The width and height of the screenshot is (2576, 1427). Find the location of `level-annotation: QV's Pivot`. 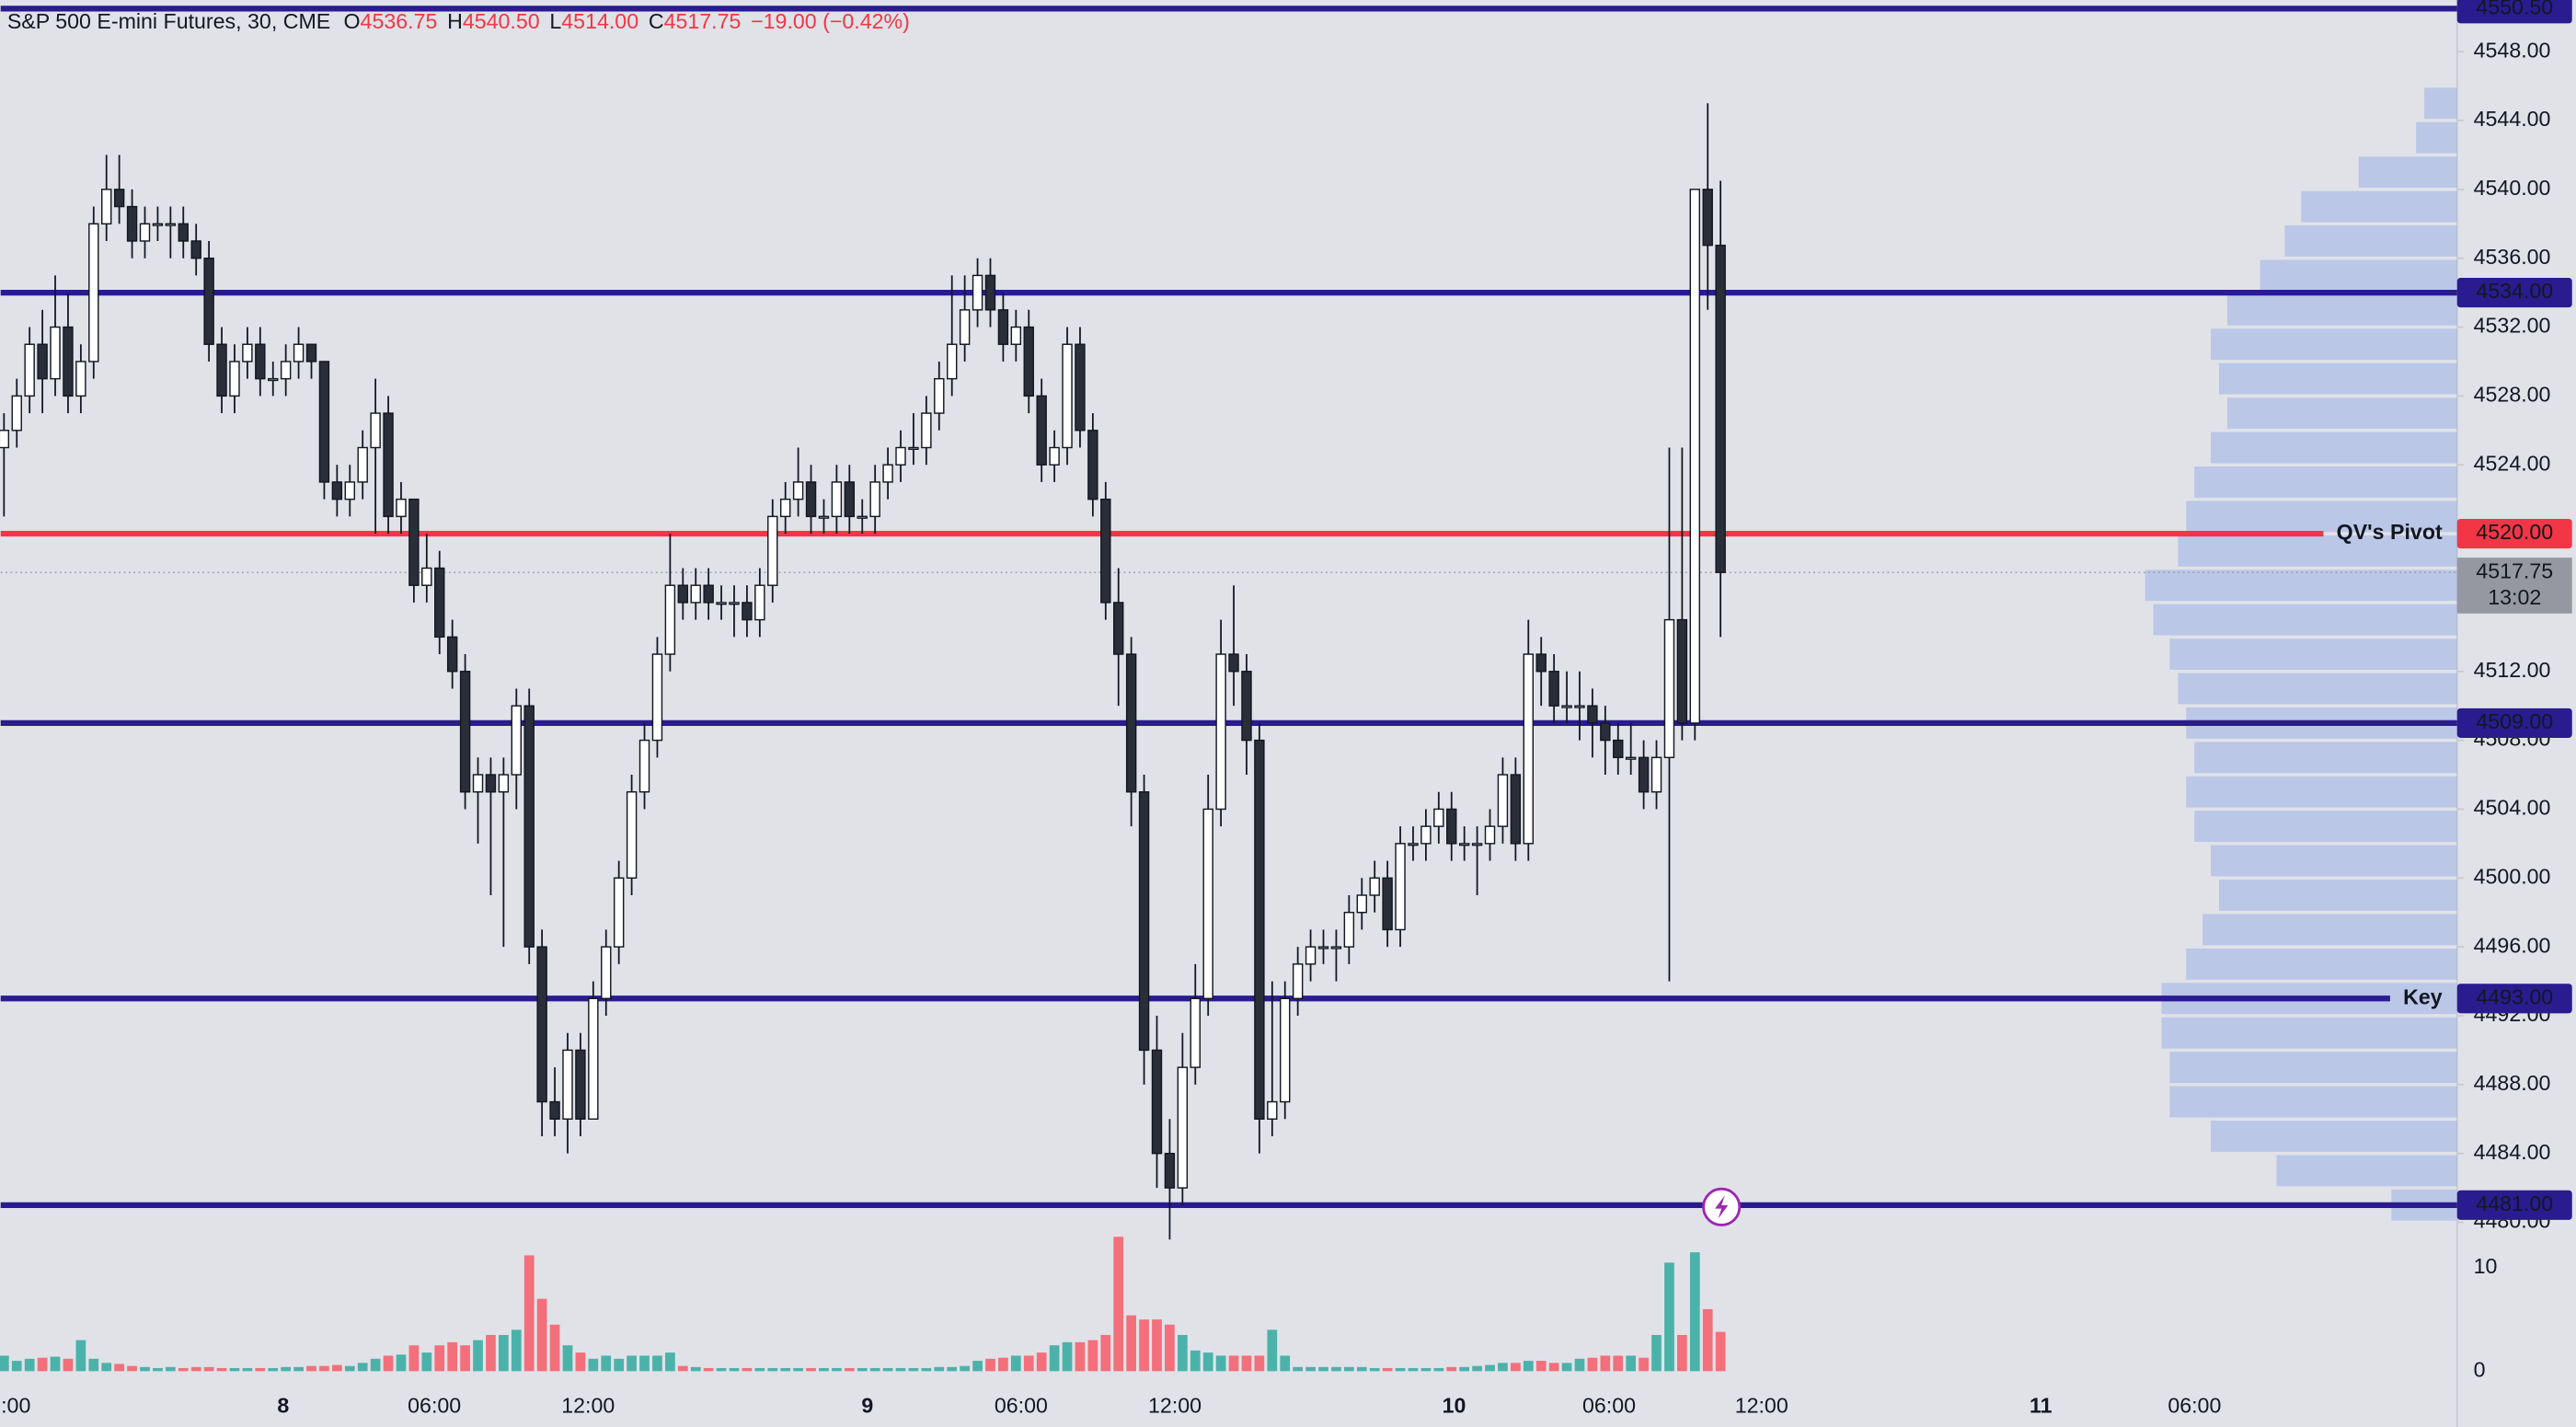

level-annotation: QV's Pivot is located at coordinates (2390, 532).